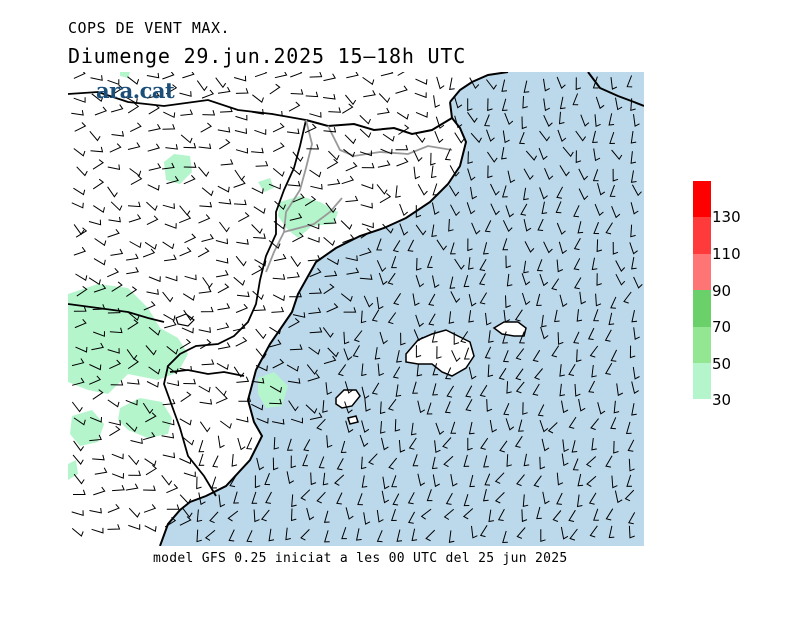 The width and height of the screenshot is (800, 617). What do you see at coordinates (135, 90) in the screenshot?
I see `ara-cat-logo: ara.cat` at bounding box center [135, 90].